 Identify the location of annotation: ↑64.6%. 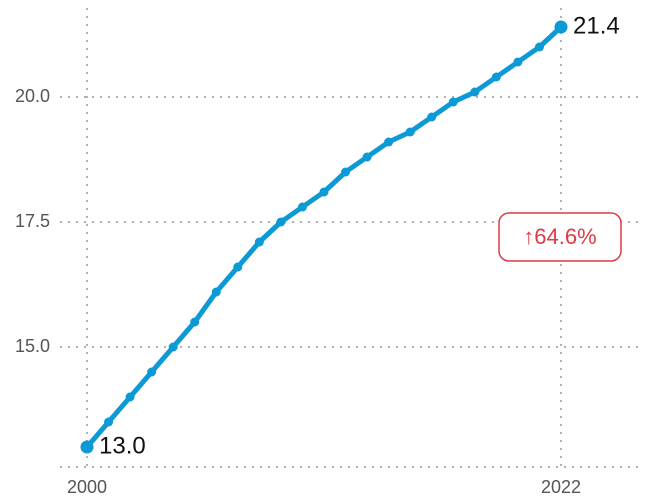
(559, 236).